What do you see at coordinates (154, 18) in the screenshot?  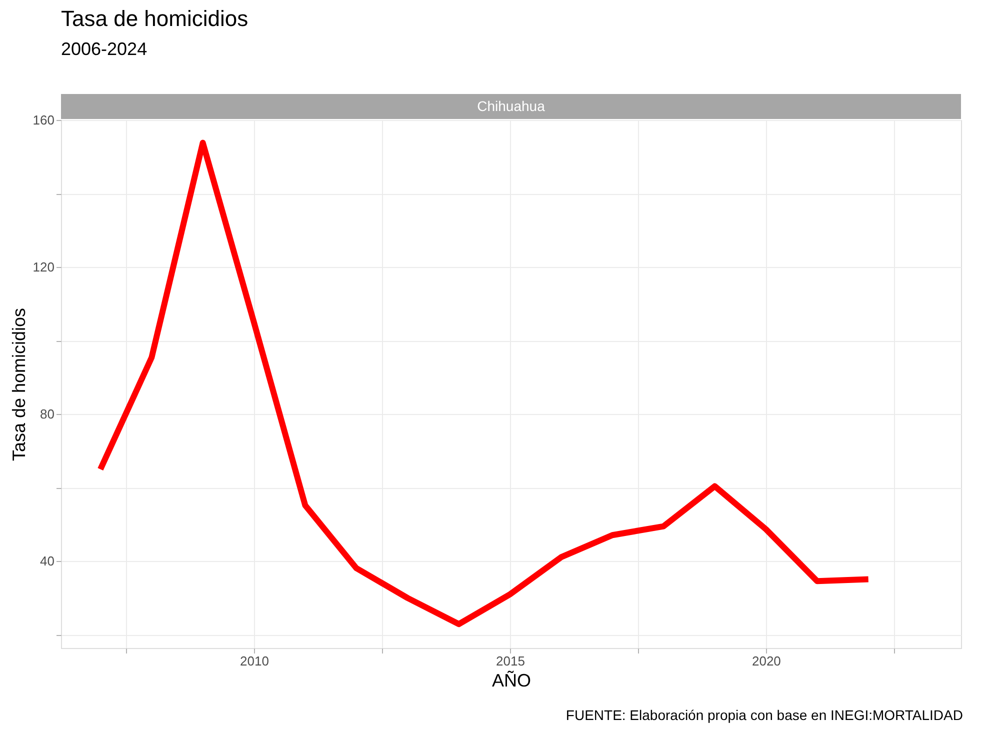 I see `chart-title: Tasa de homicidios` at bounding box center [154, 18].